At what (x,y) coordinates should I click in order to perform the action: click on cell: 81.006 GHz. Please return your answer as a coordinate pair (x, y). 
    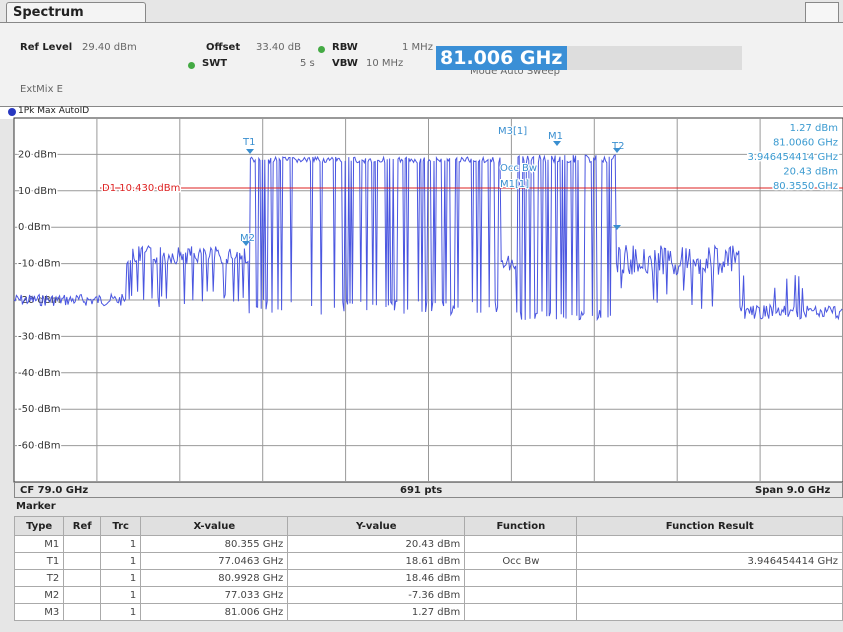
    Looking at the image, I should click on (214, 612).